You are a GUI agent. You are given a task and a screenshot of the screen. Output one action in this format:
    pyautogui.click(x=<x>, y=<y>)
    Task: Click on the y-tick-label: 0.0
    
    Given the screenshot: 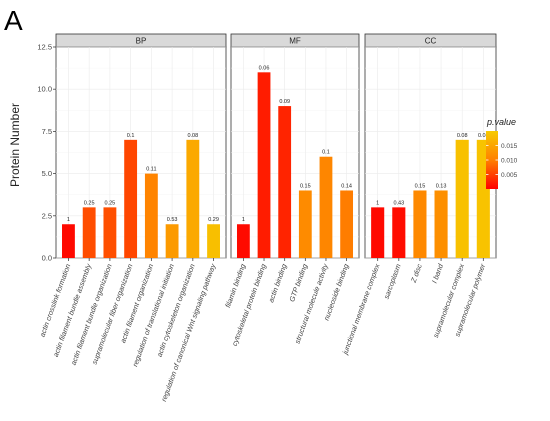 What is the action you would take?
    pyautogui.click(x=47, y=258)
    